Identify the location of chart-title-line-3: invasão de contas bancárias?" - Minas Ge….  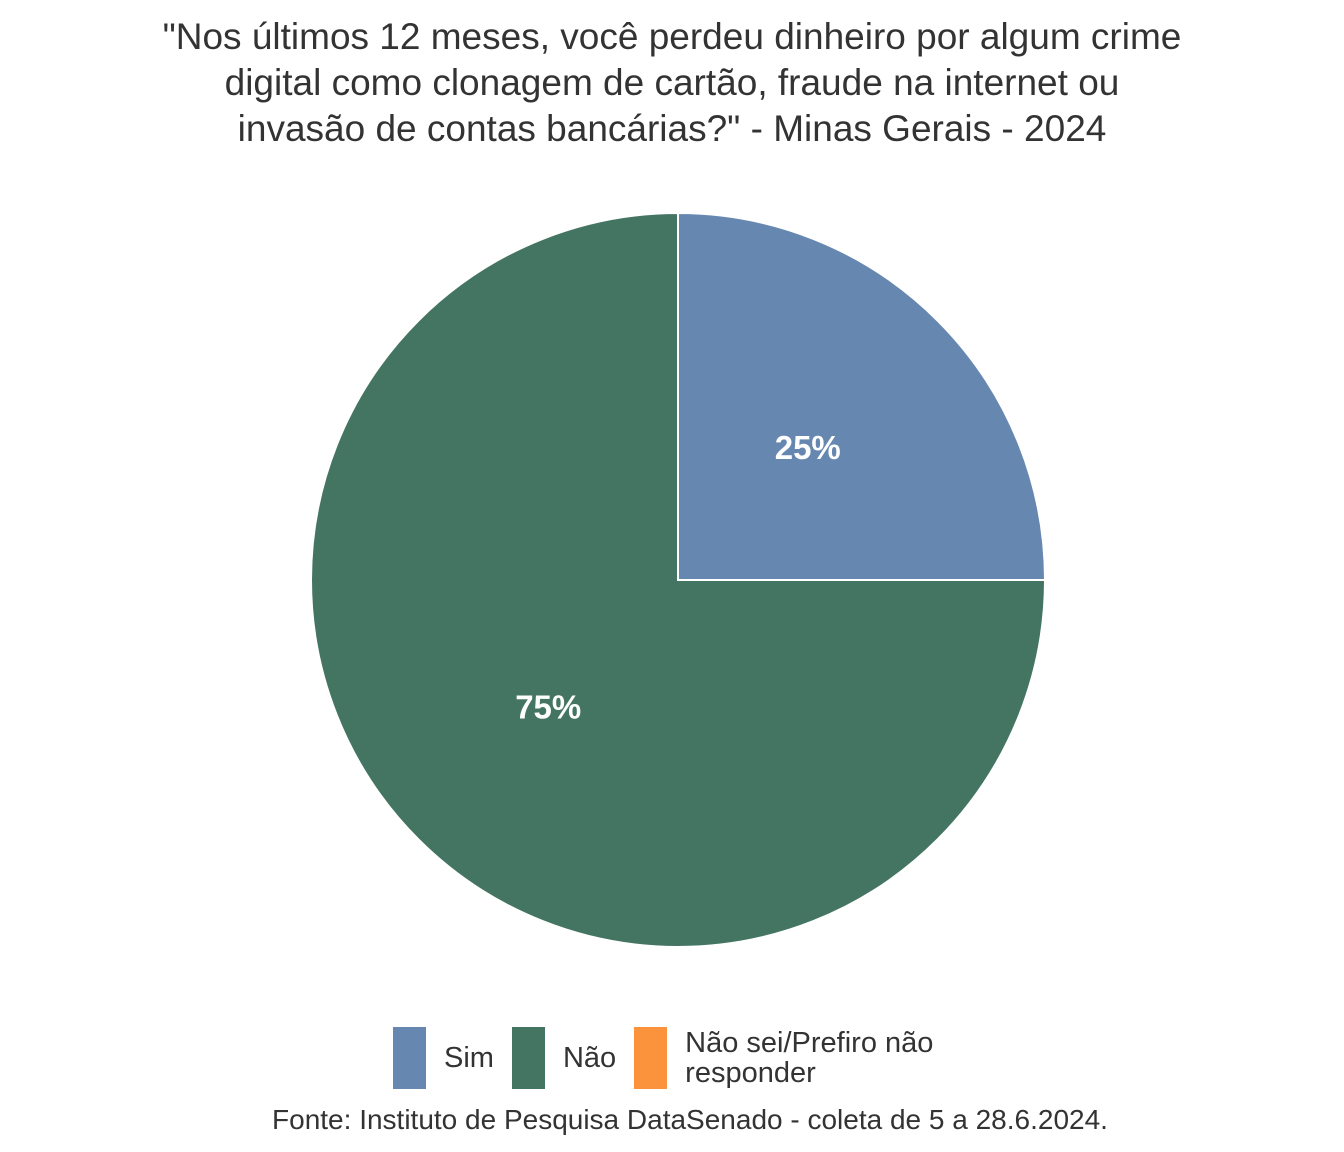
(672, 128).